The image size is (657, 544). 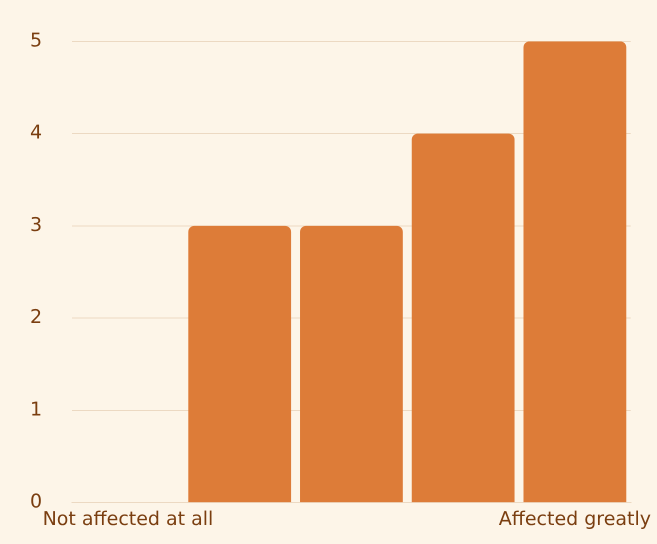 What do you see at coordinates (36, 409) in the screenshot?
I see `y-tick-label: 1` at bounding box center [36, 409].